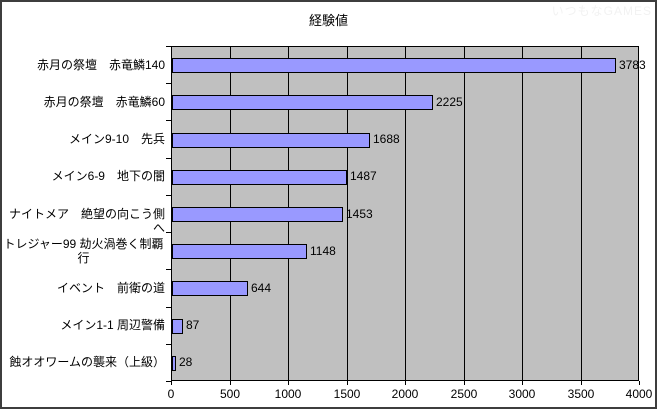 The image size is (660, 413). Describe the element at coordinates (464, 394) in the screenshot. I see `x-axis-tick-label: 2500` at that location.